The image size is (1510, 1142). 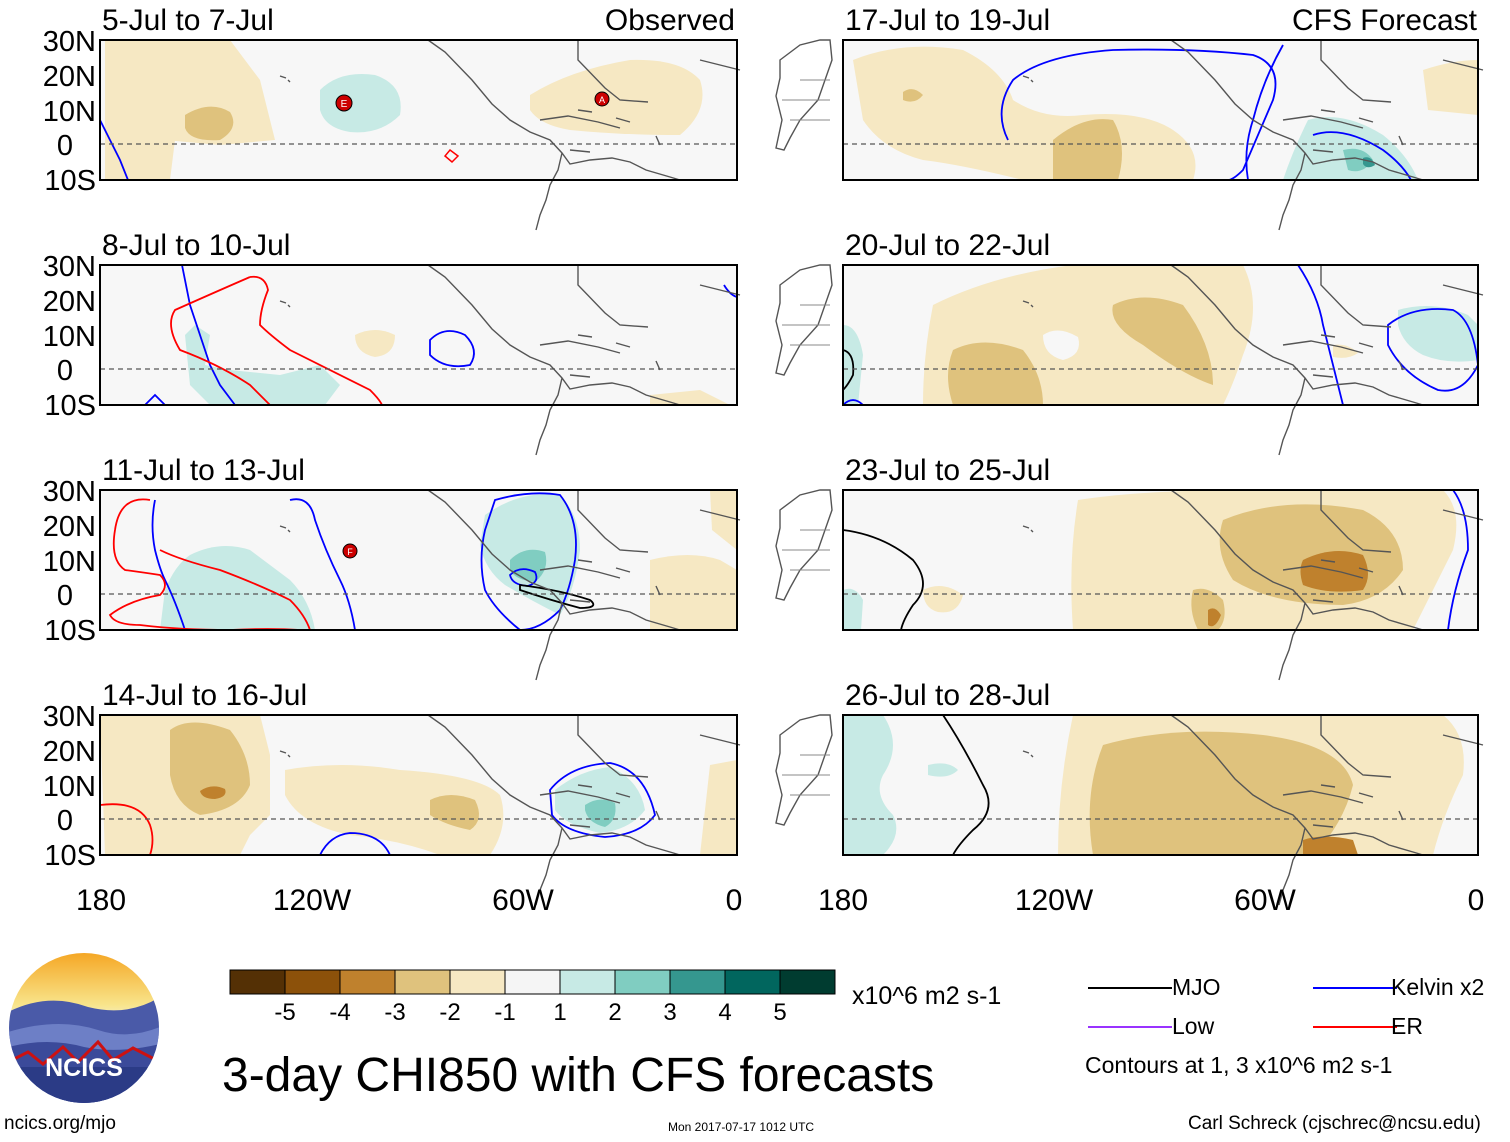 I want to click on legend-er-label: ER, so click(x=1407, y=1026).